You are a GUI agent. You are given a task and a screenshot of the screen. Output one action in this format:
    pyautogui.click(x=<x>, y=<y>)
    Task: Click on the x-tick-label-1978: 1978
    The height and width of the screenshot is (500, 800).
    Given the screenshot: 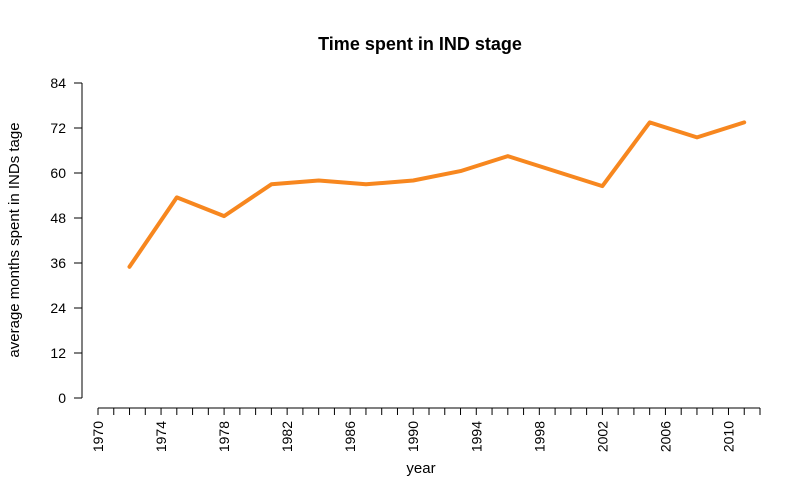 What is the action you would take?
    pyautogui.click(x=224, y=436)
    